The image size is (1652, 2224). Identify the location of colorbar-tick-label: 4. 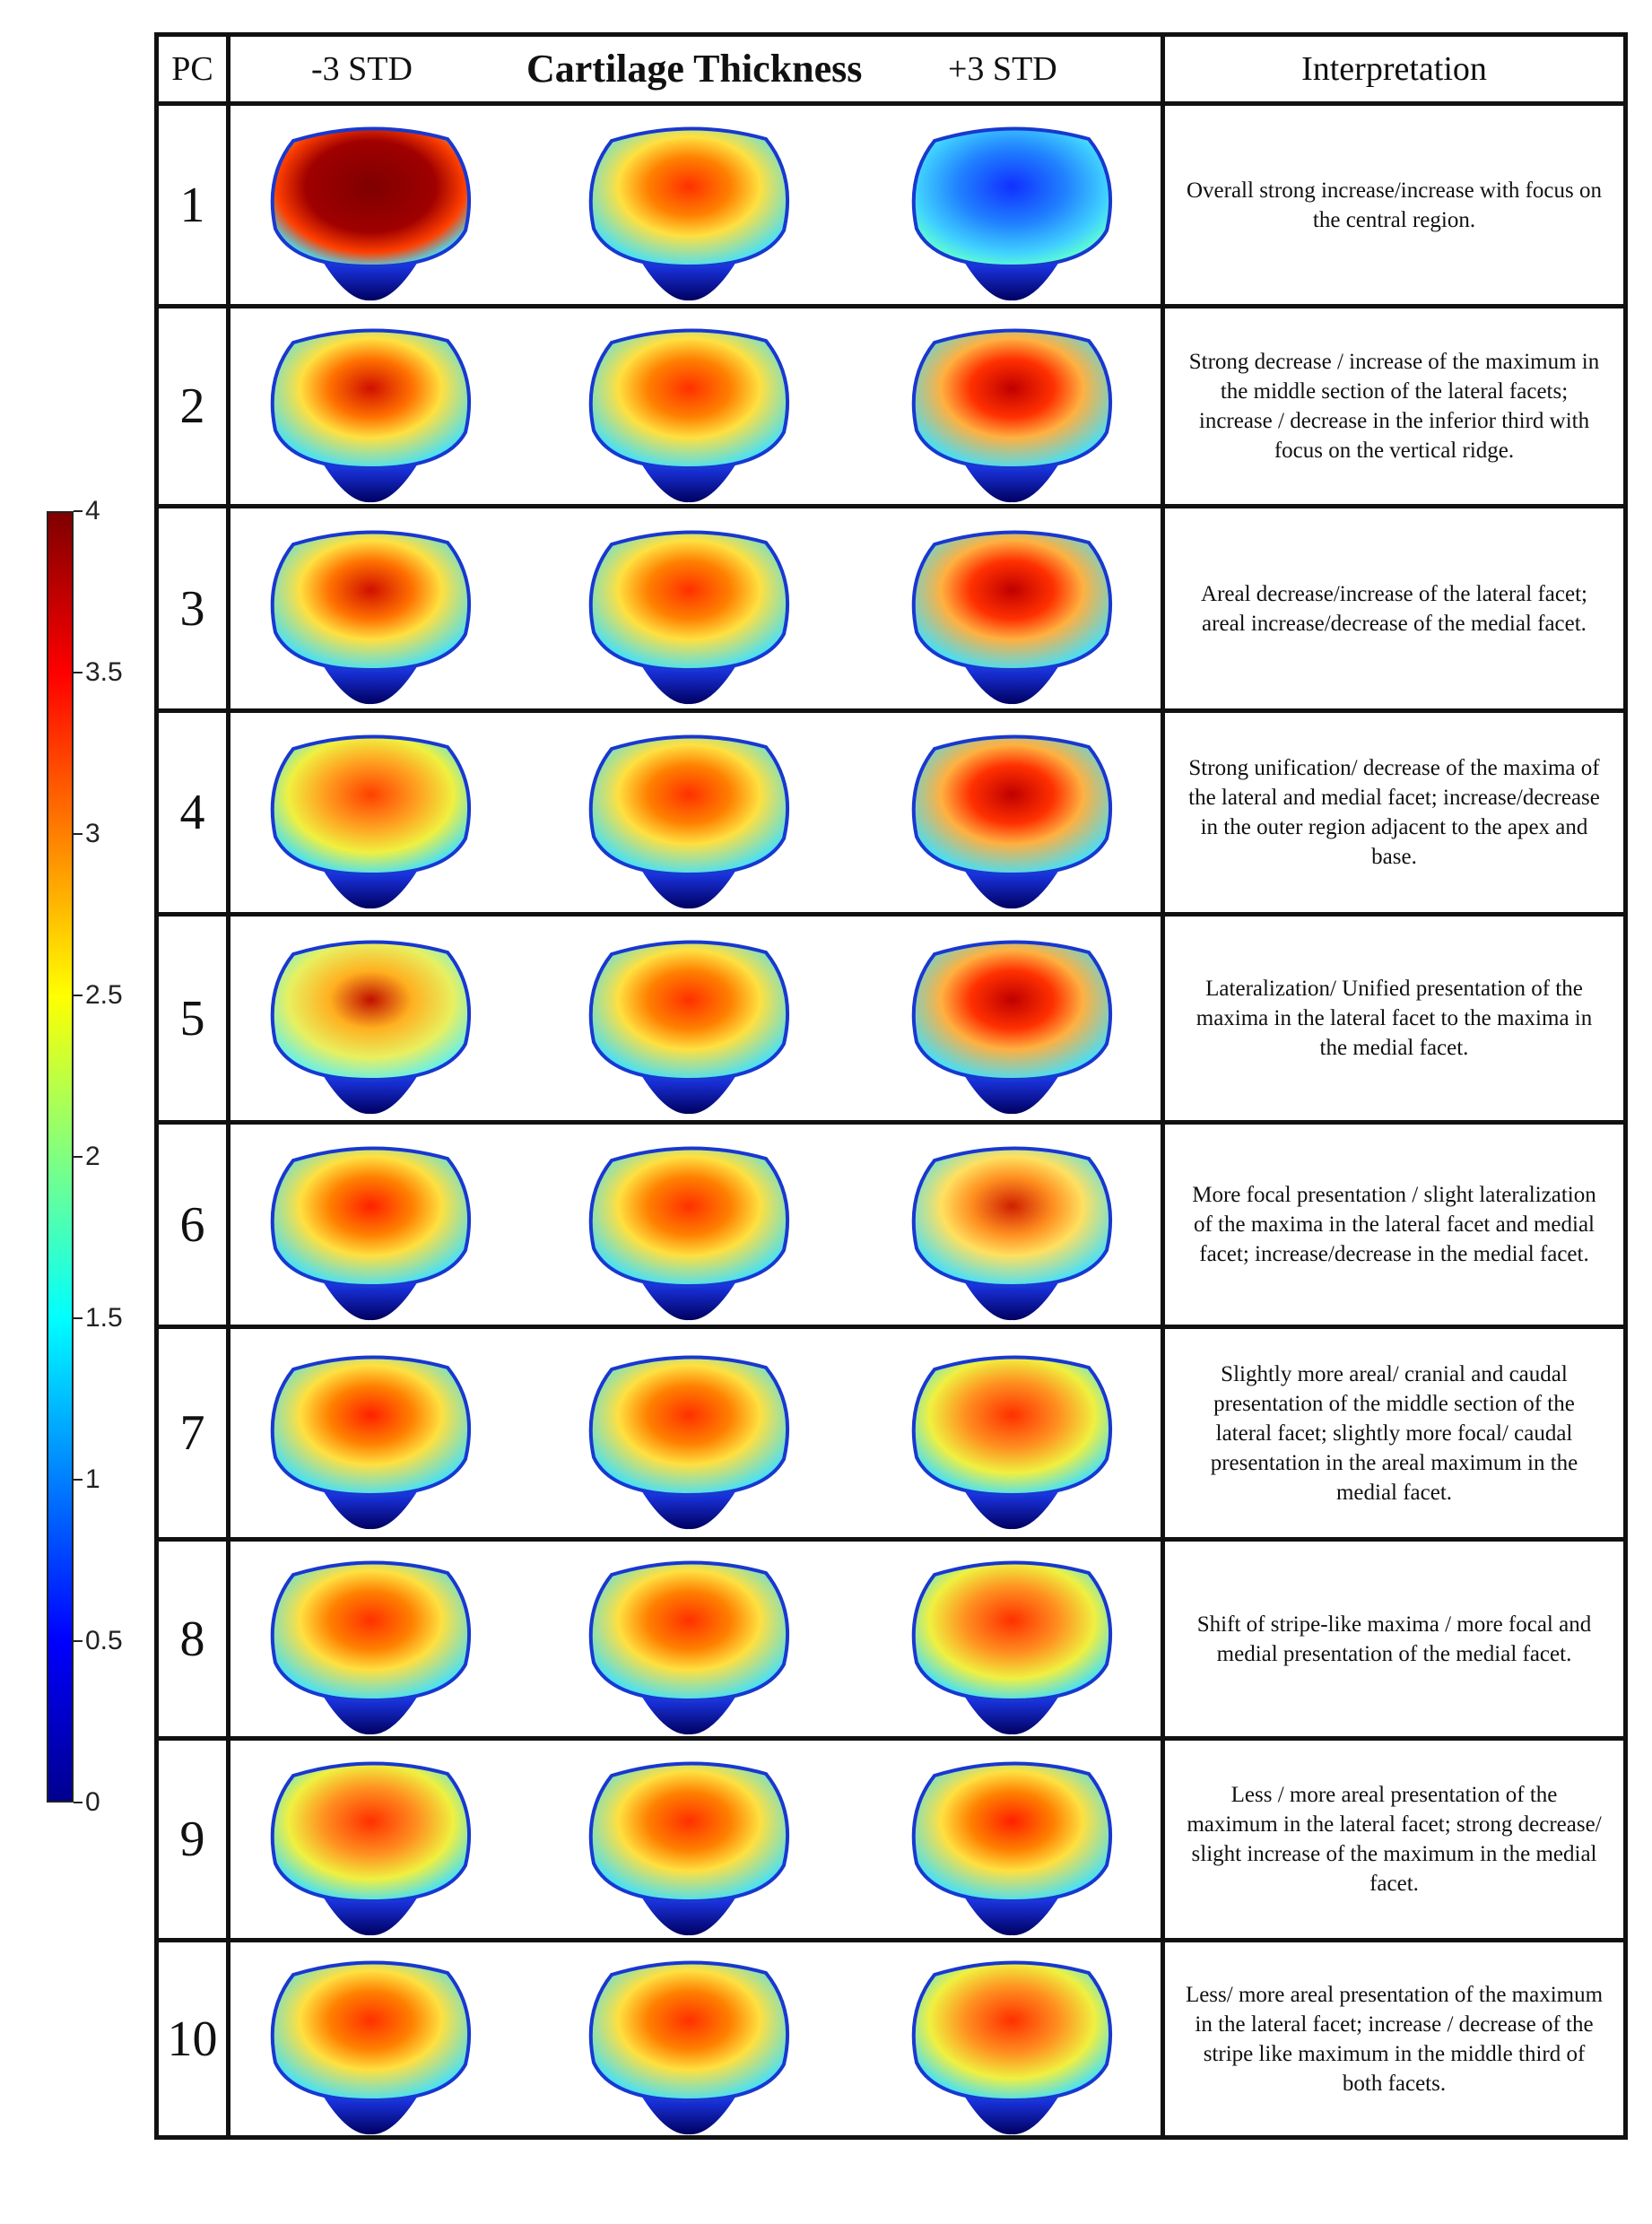
(92, 511).